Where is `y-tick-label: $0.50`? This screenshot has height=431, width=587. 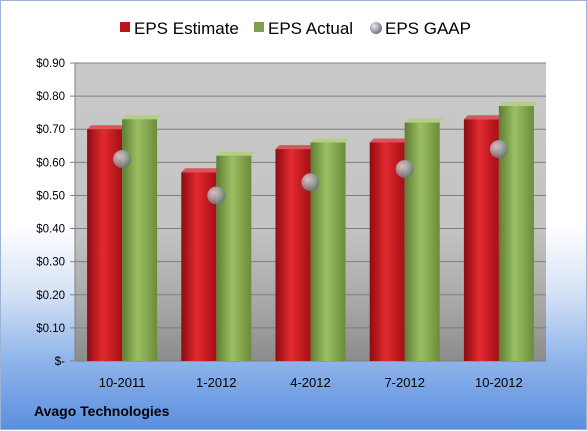
y-tick-label: $0.50 is located at coordinates (50, 196).